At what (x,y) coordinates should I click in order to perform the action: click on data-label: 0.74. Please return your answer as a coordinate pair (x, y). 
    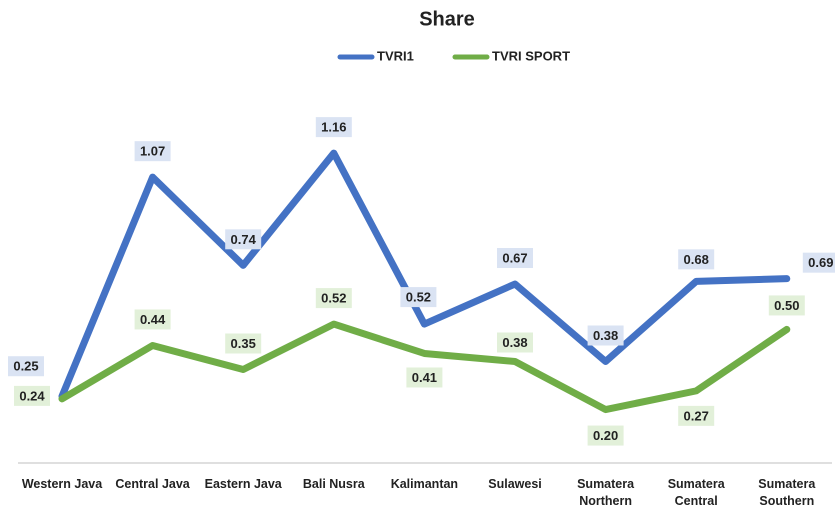
    Looking at the image, I should click on (244, 239).